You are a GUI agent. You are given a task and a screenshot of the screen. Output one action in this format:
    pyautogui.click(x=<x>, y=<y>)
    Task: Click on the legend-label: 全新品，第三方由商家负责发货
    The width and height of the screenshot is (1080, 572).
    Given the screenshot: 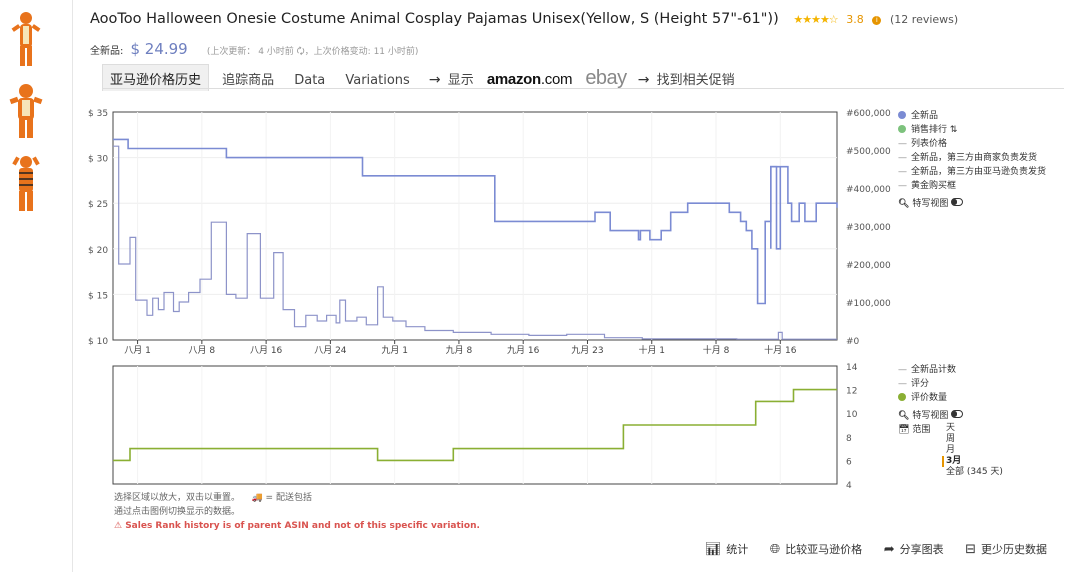 What is the action you would take?
    pyautogui.click(x=974, y=158)
    